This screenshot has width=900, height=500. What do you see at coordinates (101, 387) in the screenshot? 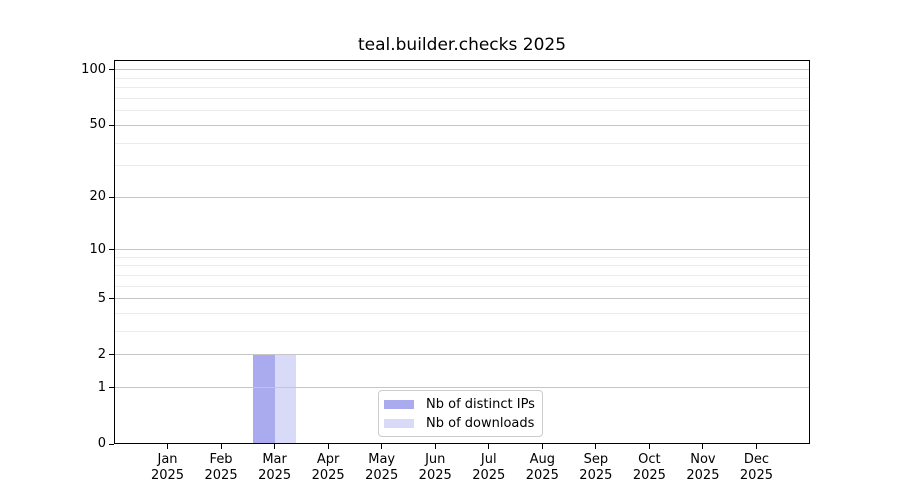
I see `y-tick-label: 1` at bounding box center [101, 387].